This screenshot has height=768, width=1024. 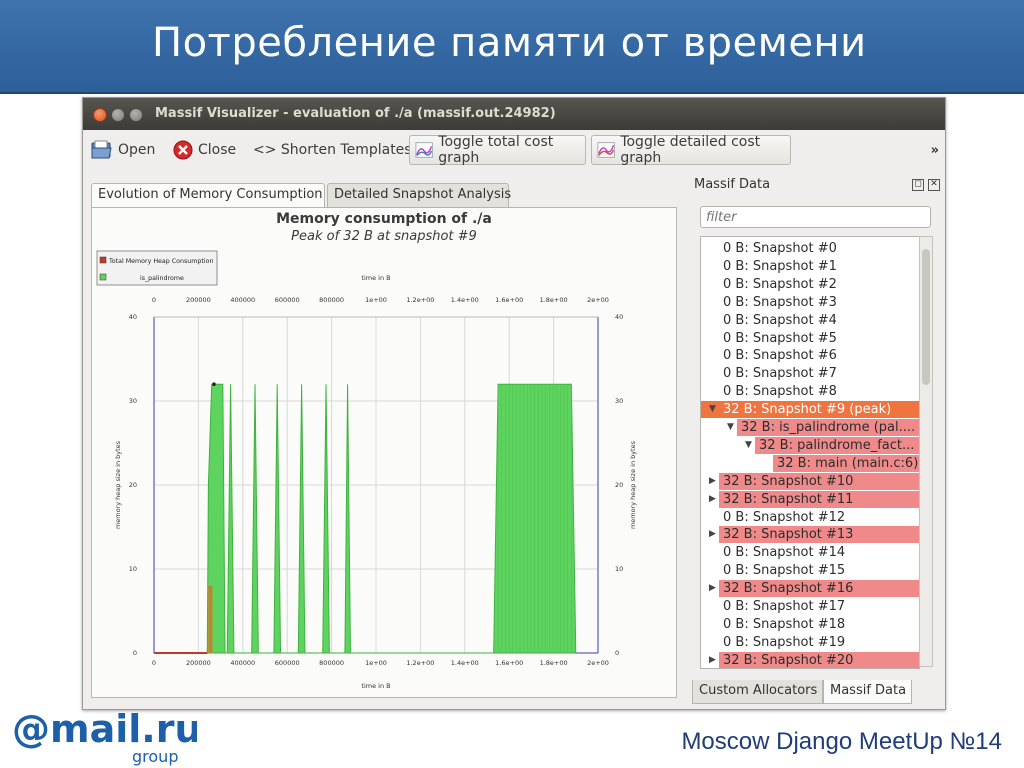 What do you see at coordinates (512, 47) in the screenshot?
I see `slide-header: Потребление памяти от времени` at bounding box center [512, 47].